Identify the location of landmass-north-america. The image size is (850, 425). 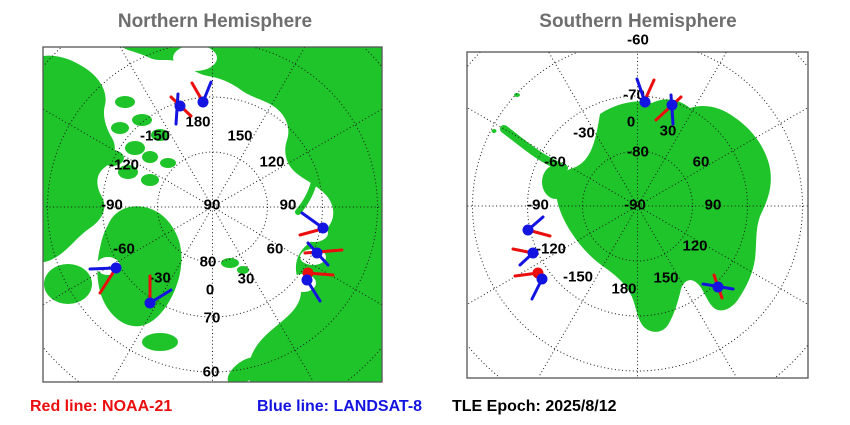
(79, 159).